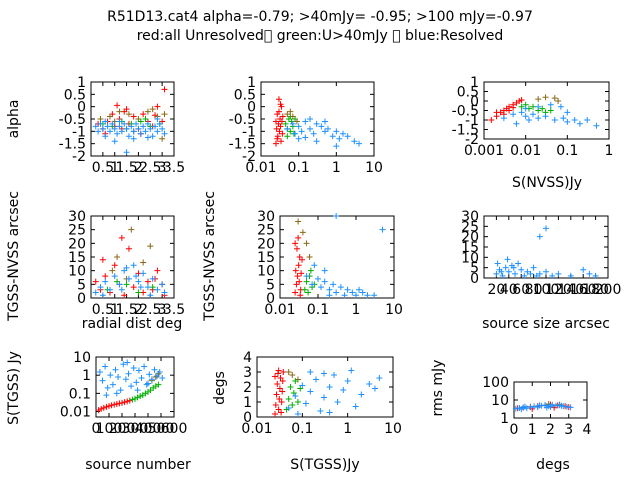  I want to click on y-tick-label: 25, so click(77, 231).